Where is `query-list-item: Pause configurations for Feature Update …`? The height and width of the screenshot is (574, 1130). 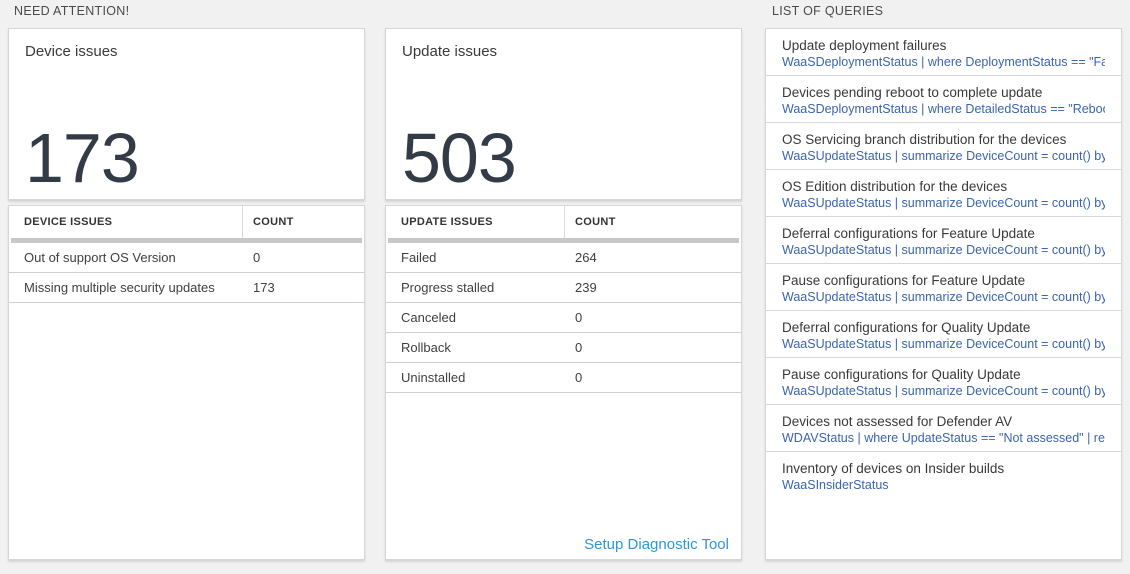
query-list-item: Pause configurations for Feature Update … is located at coordinates (943, 287).